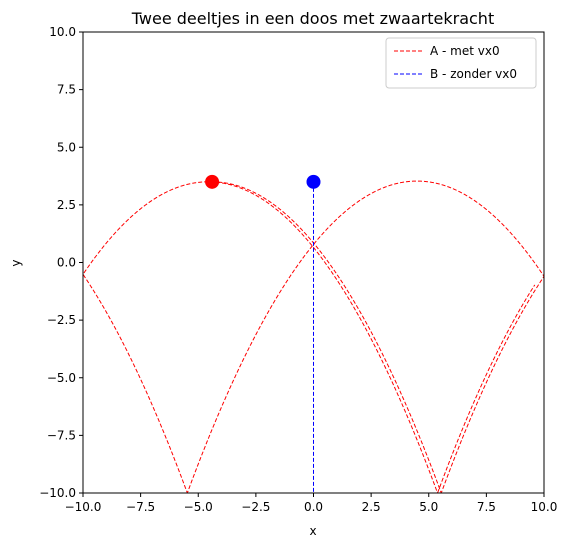  Describe the element at coordinates (16, 262) in the screenshot. I see `y-axis-label: y` at that location.